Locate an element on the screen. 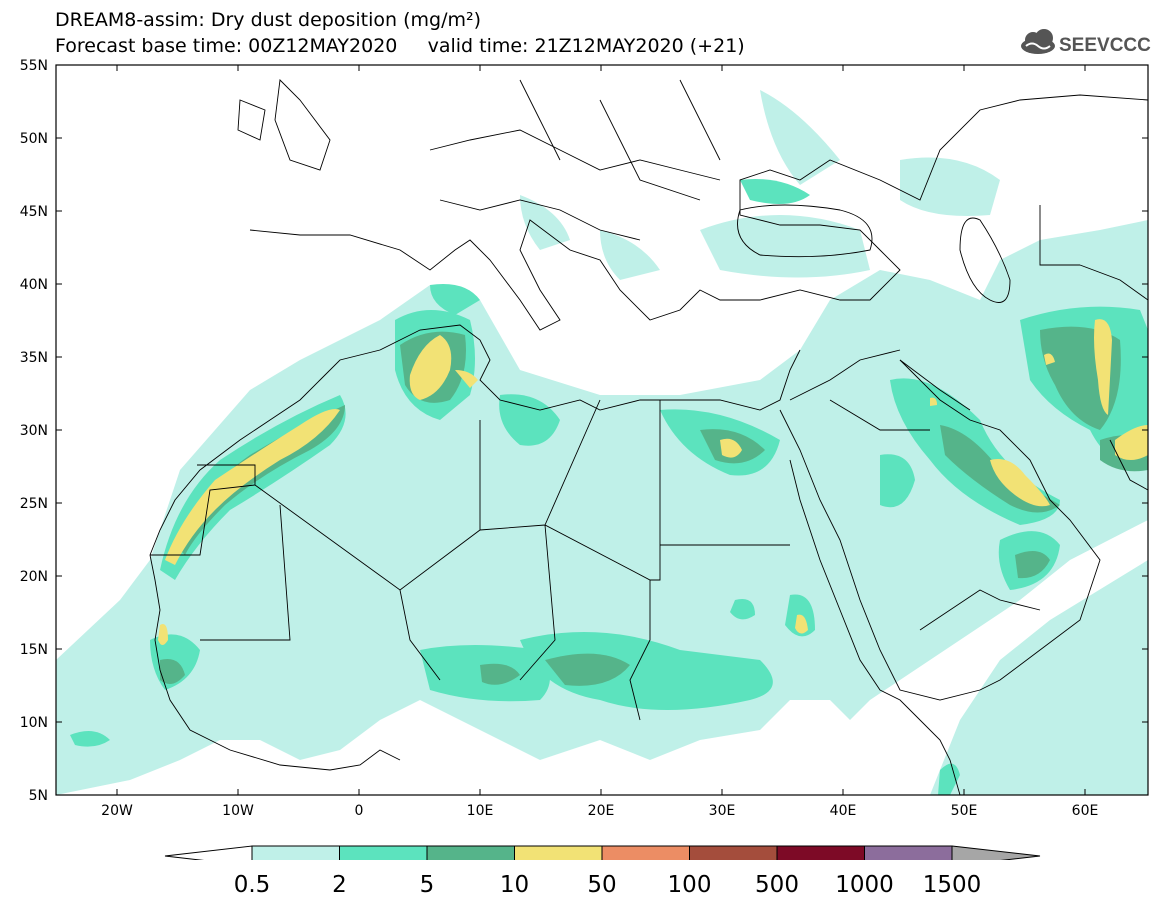 This screenshot has height=907, width=1165. logo-text: SEEVCCC is located at coordinates (1105, 45).